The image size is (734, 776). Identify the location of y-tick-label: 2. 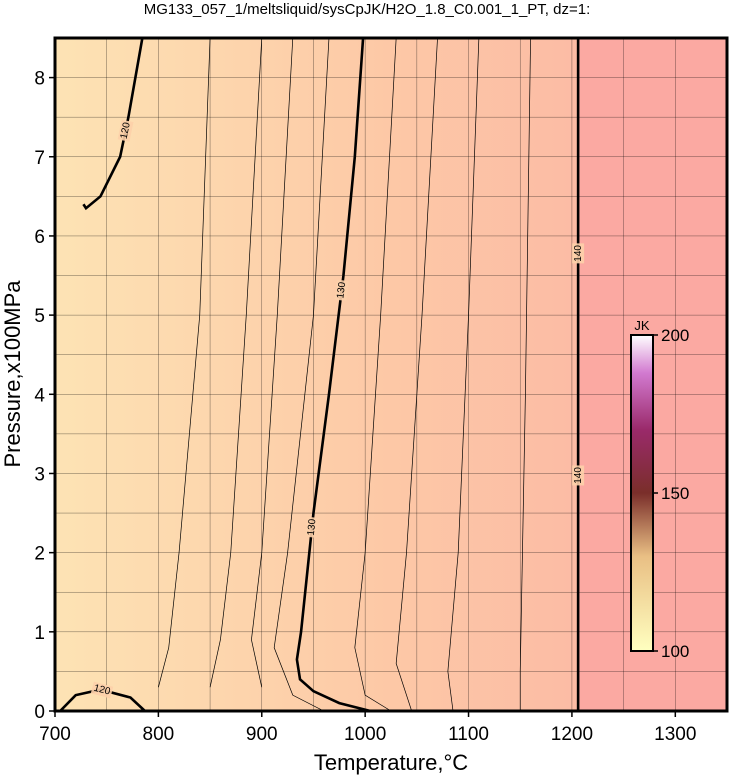
(39, 554).